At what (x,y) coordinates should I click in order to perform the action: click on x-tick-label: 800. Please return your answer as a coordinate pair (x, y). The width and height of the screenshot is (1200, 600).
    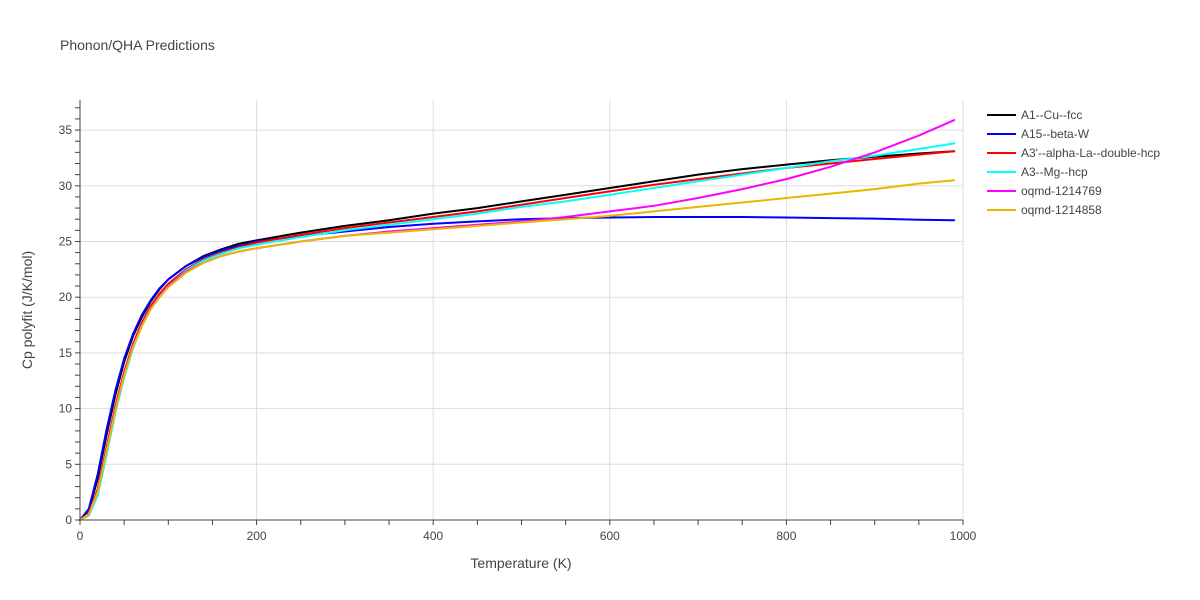
    Looking at the image, I should click on (786, 536).